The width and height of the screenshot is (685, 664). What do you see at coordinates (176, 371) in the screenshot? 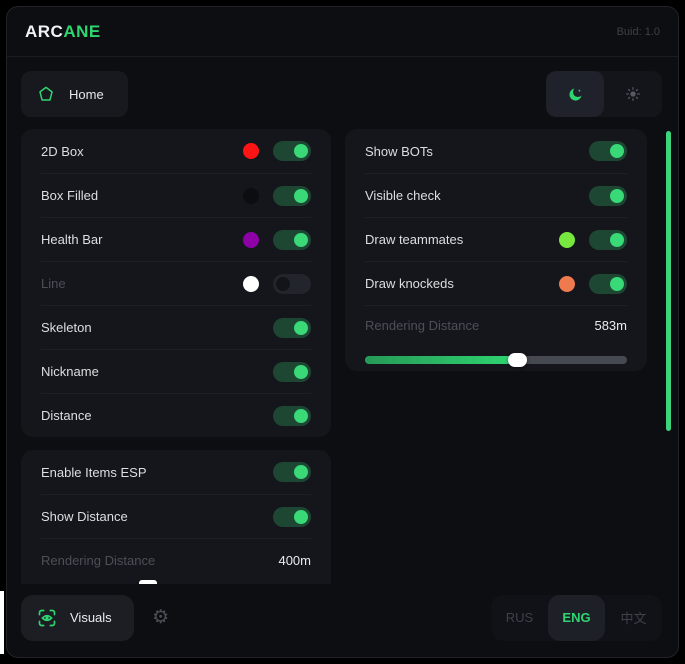
I see `setting-row-nickname: Nickname` at bounding box center [176, 371].